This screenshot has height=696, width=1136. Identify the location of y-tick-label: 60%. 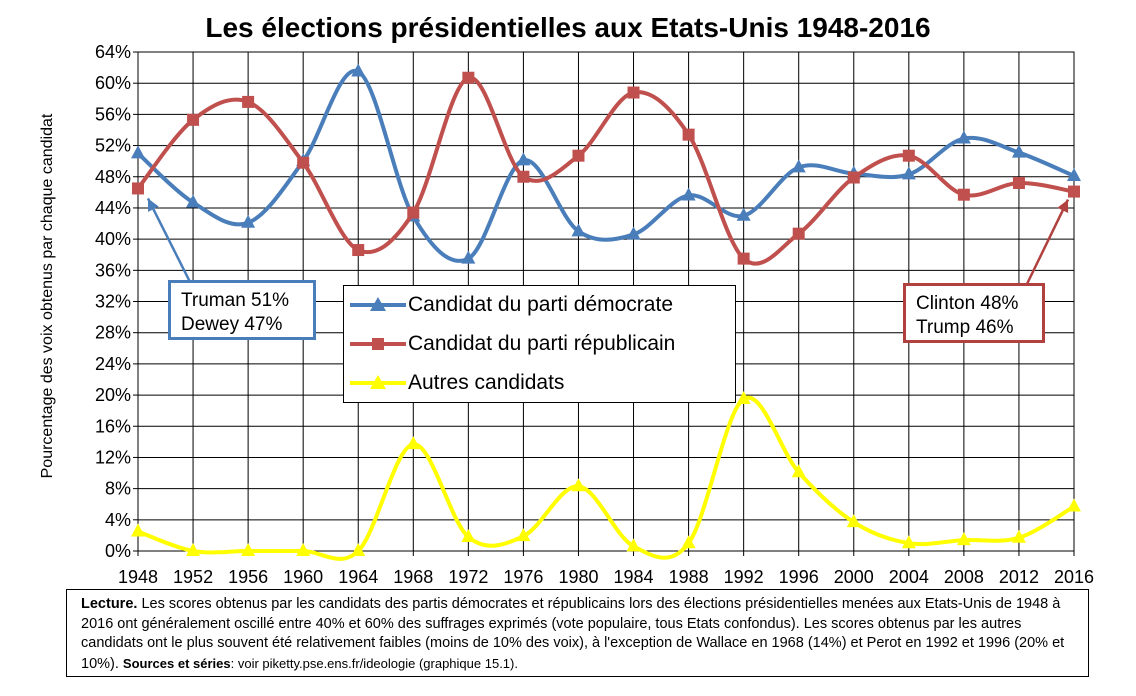
(113, 83).